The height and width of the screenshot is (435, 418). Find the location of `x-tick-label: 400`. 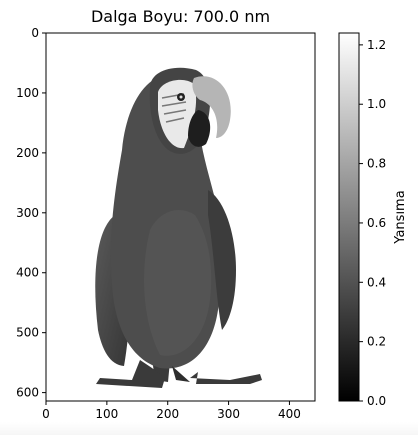

x-tick-label: 400 is located at coordinates (289, 414).